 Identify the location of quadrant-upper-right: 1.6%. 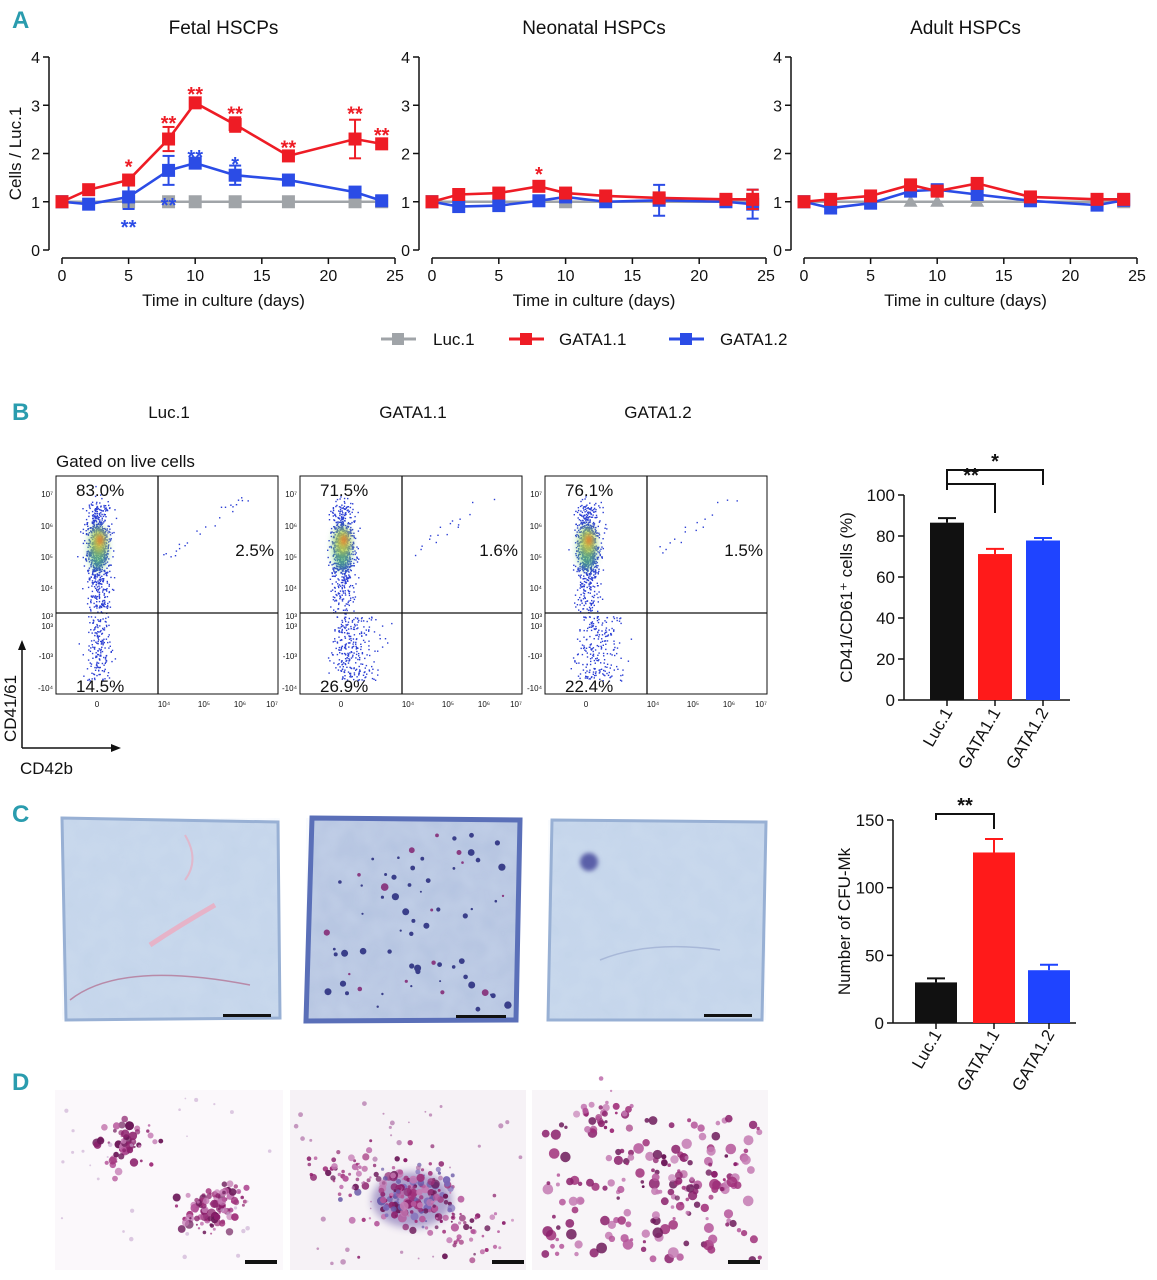
(498, 550).